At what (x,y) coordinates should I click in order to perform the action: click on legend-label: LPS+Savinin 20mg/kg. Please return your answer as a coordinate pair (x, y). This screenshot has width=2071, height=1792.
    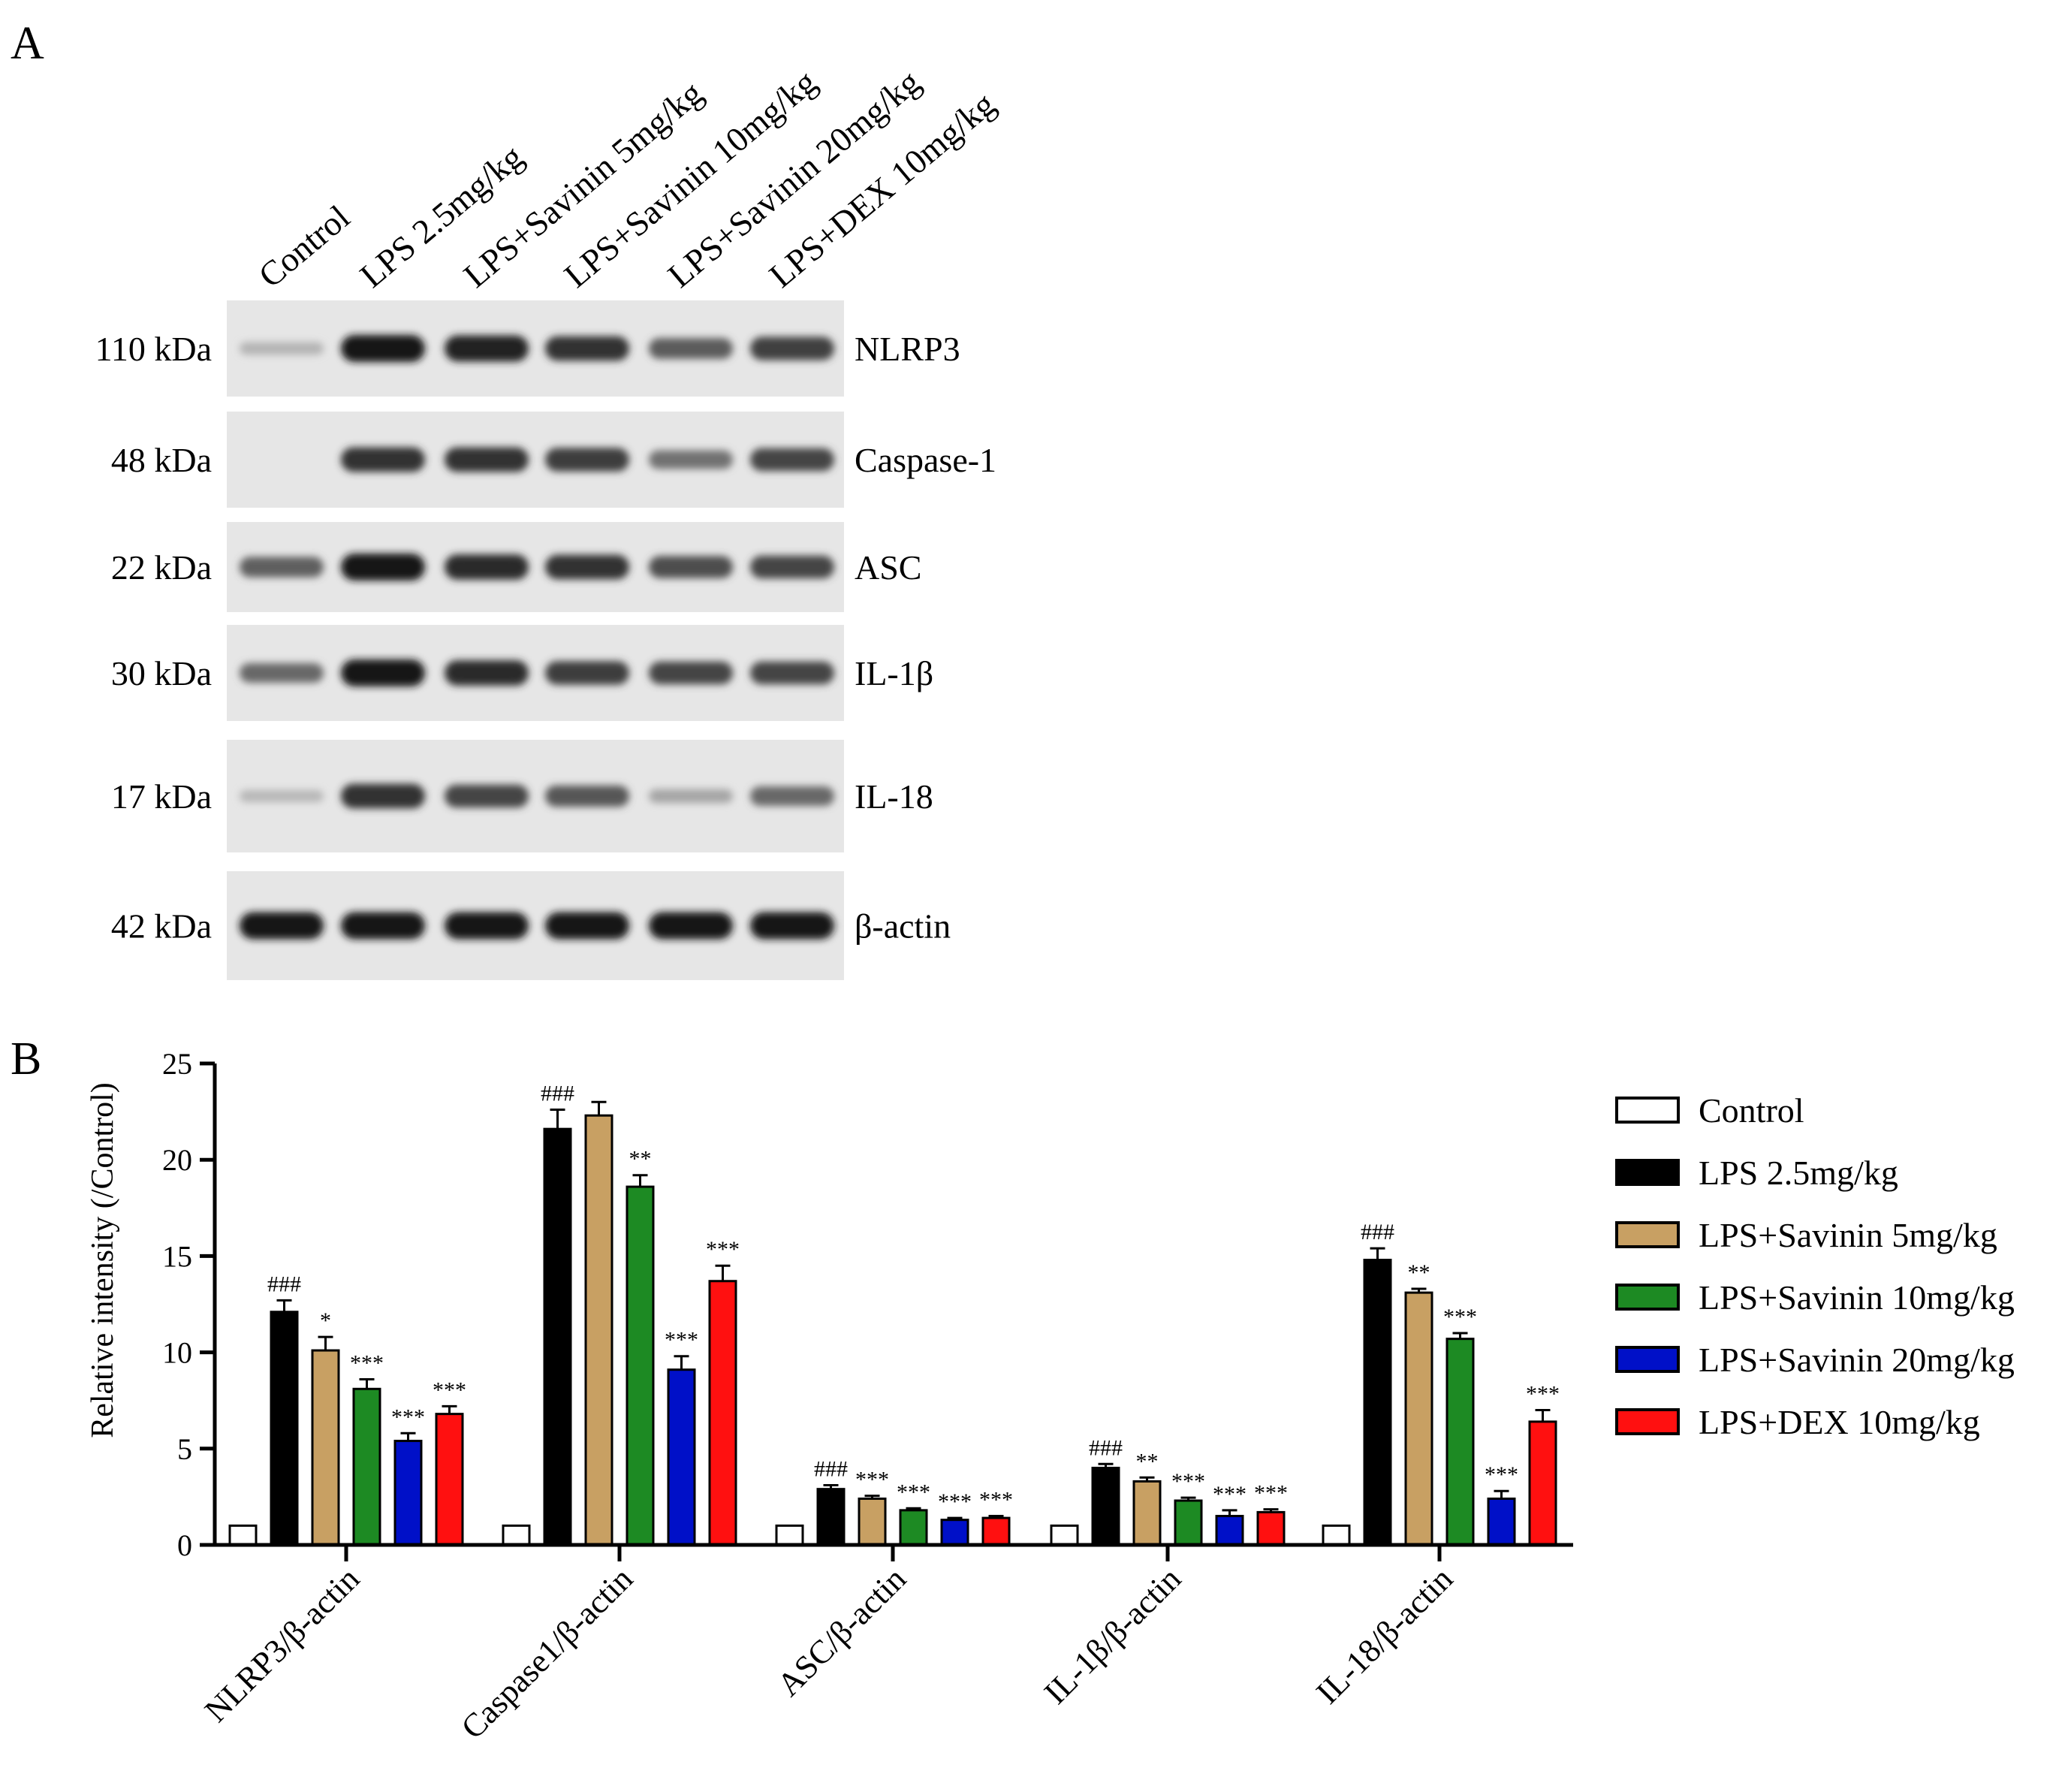
    Looking at the image, I should click on (1857, 1360).